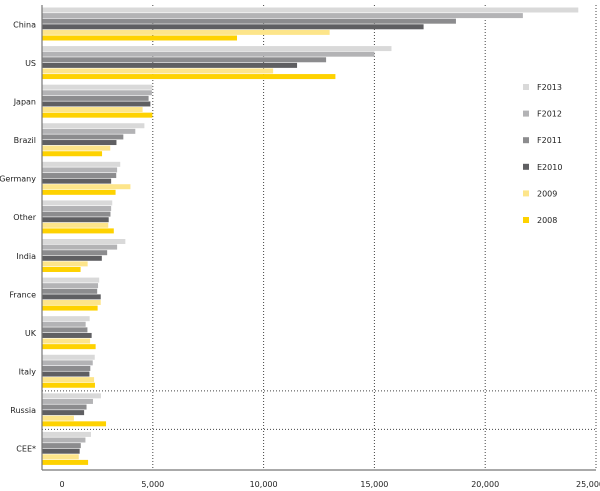 The height and width of the screenshot is (491, 600). I want to click on bar-cee-f2011, so click(61, 446).